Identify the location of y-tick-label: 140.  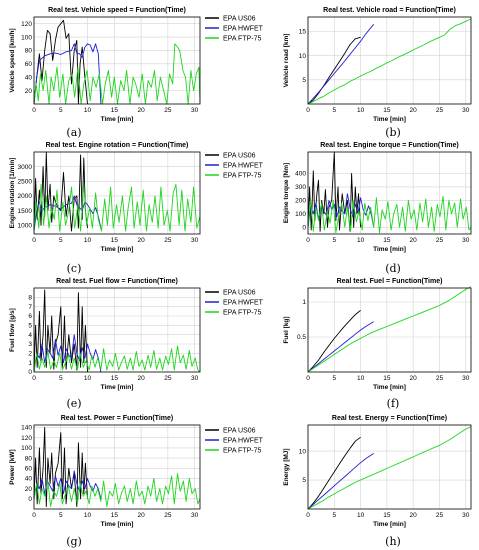
(26, 428).